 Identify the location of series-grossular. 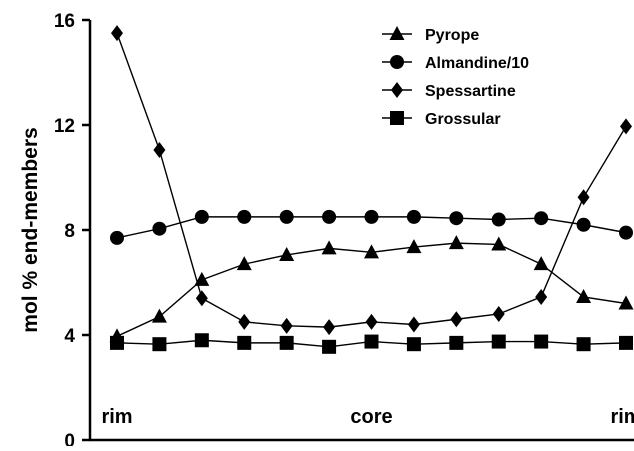
(371, 343).